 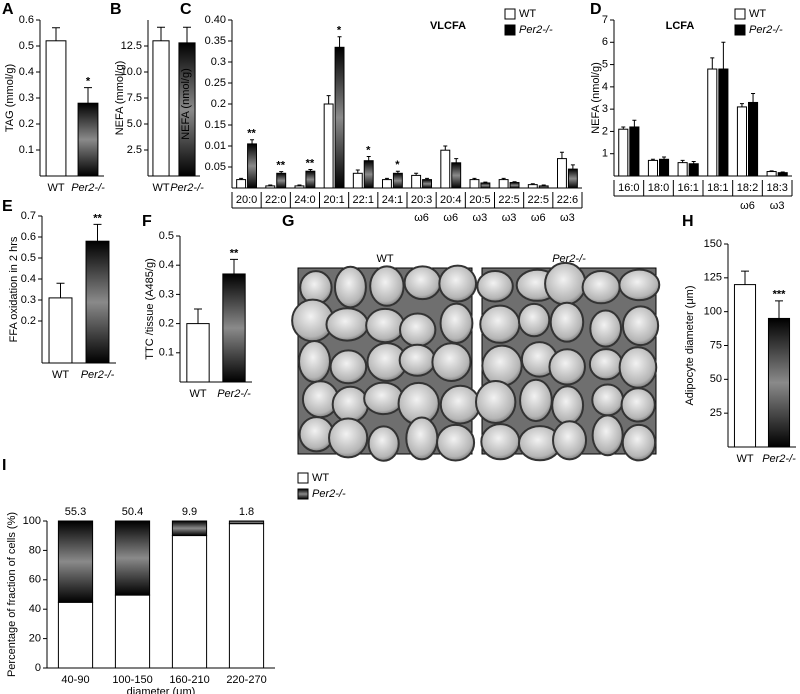 I want to click on x-tick-label: 40-90, so click(x=75, y=680).